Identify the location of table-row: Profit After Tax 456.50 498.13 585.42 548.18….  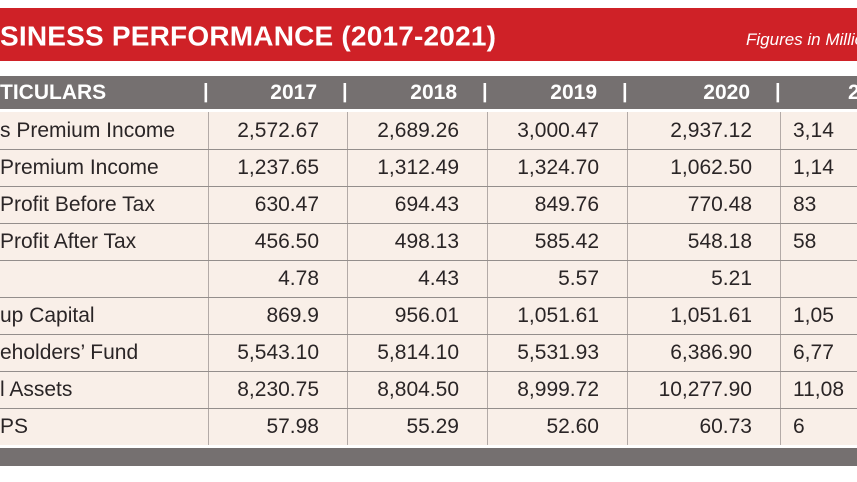
(428, 241).